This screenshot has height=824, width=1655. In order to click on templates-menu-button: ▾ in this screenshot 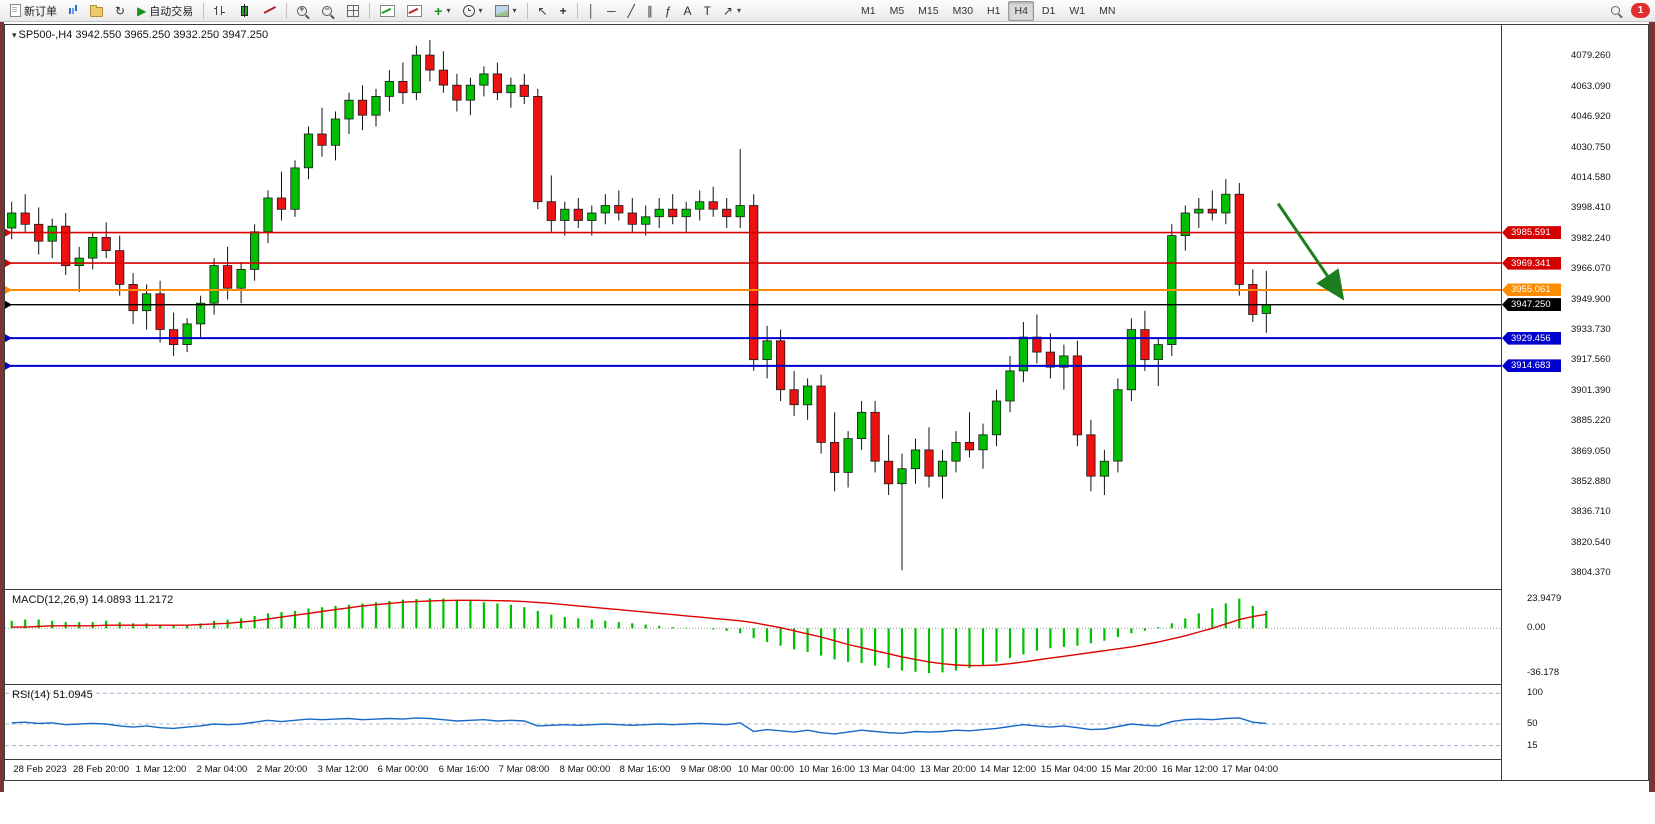, I will do `click(506, 11)`.